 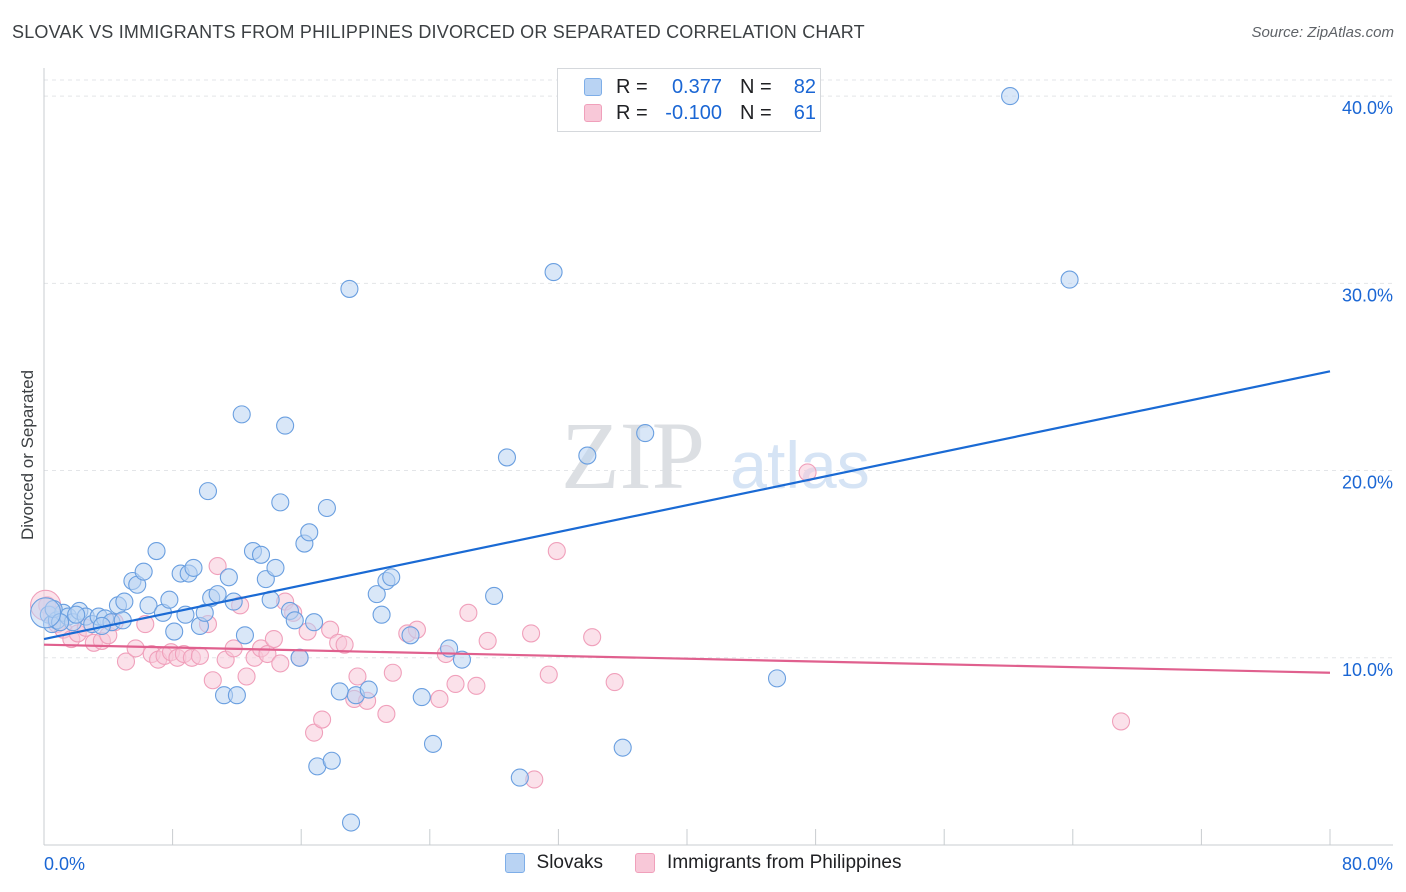 I want to click on watermark: ZIP atlas, so click(x=715, y=455).